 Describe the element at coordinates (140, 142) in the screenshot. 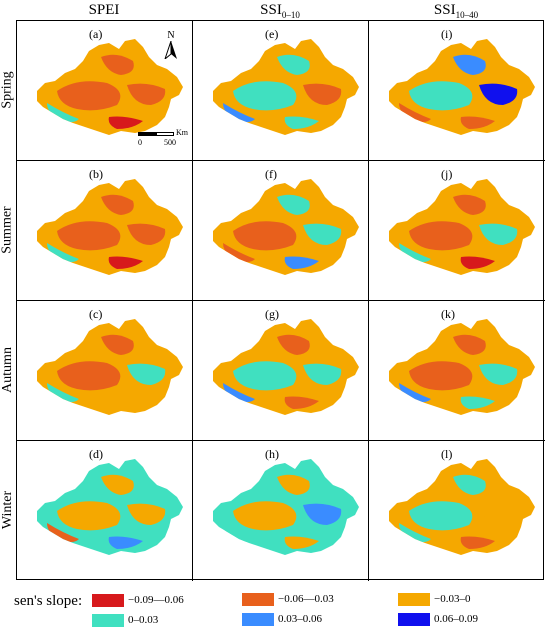

I see `scale-bar-start: 0` at that location.